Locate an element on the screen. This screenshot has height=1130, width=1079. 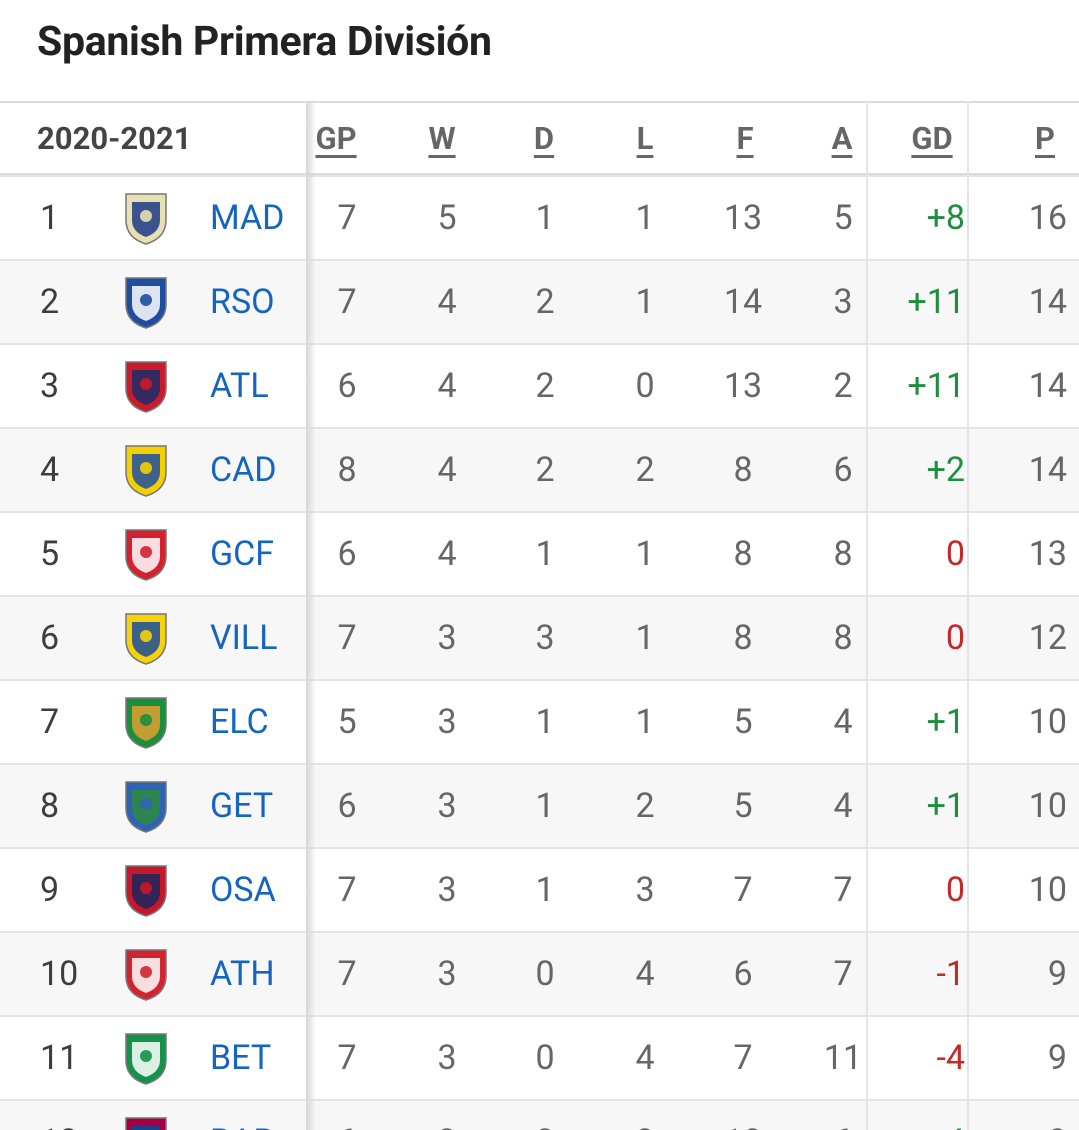
team-abbr-link: BET is located at coordinates (241, 1058).